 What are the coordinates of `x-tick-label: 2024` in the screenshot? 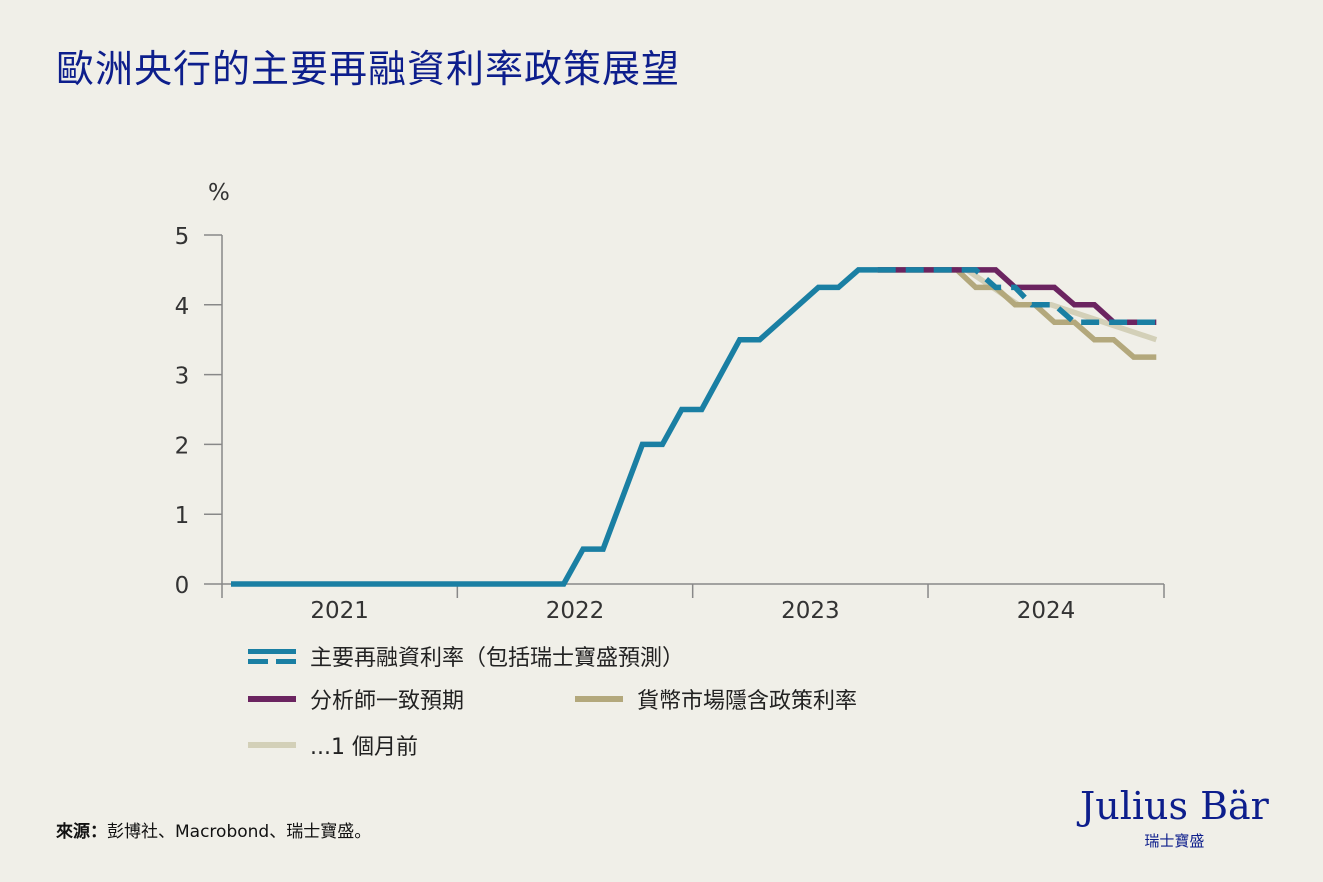 It's located at (1046, 611).